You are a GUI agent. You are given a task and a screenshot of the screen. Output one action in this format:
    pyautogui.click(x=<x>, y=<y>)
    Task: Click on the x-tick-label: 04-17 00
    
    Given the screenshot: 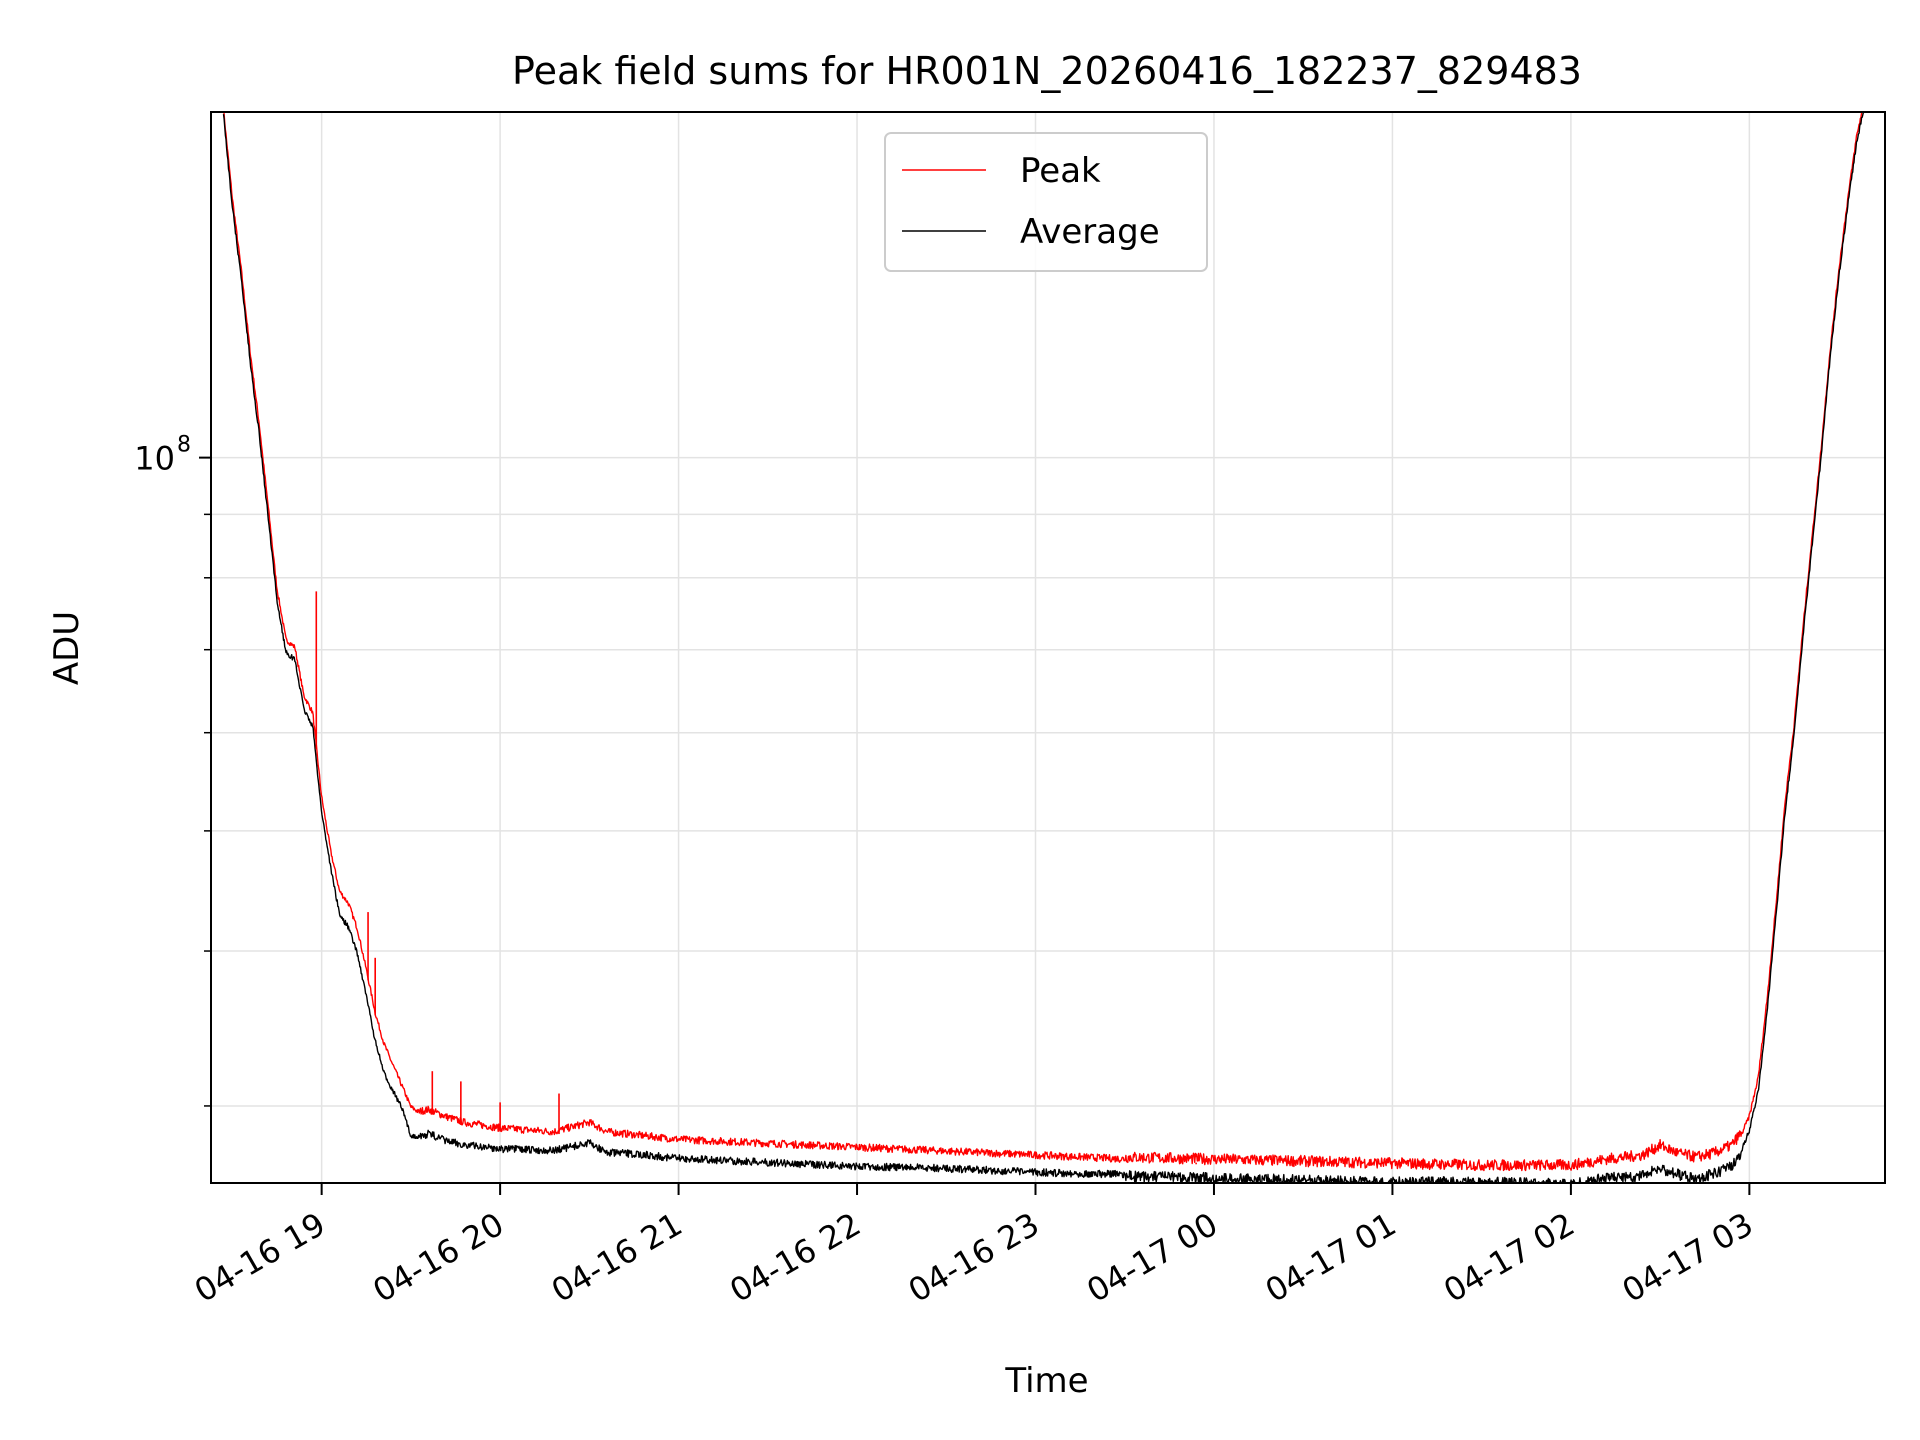 What is the action you would take?
    pyautogui.click(x=1152, y=1257)
    